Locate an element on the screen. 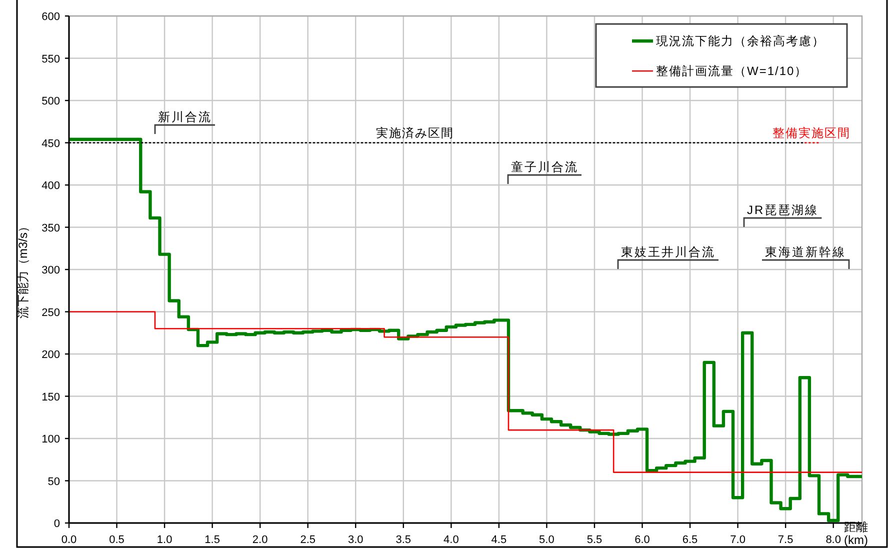  annotation: 童子川合流 is located at coordinates (544, 167).